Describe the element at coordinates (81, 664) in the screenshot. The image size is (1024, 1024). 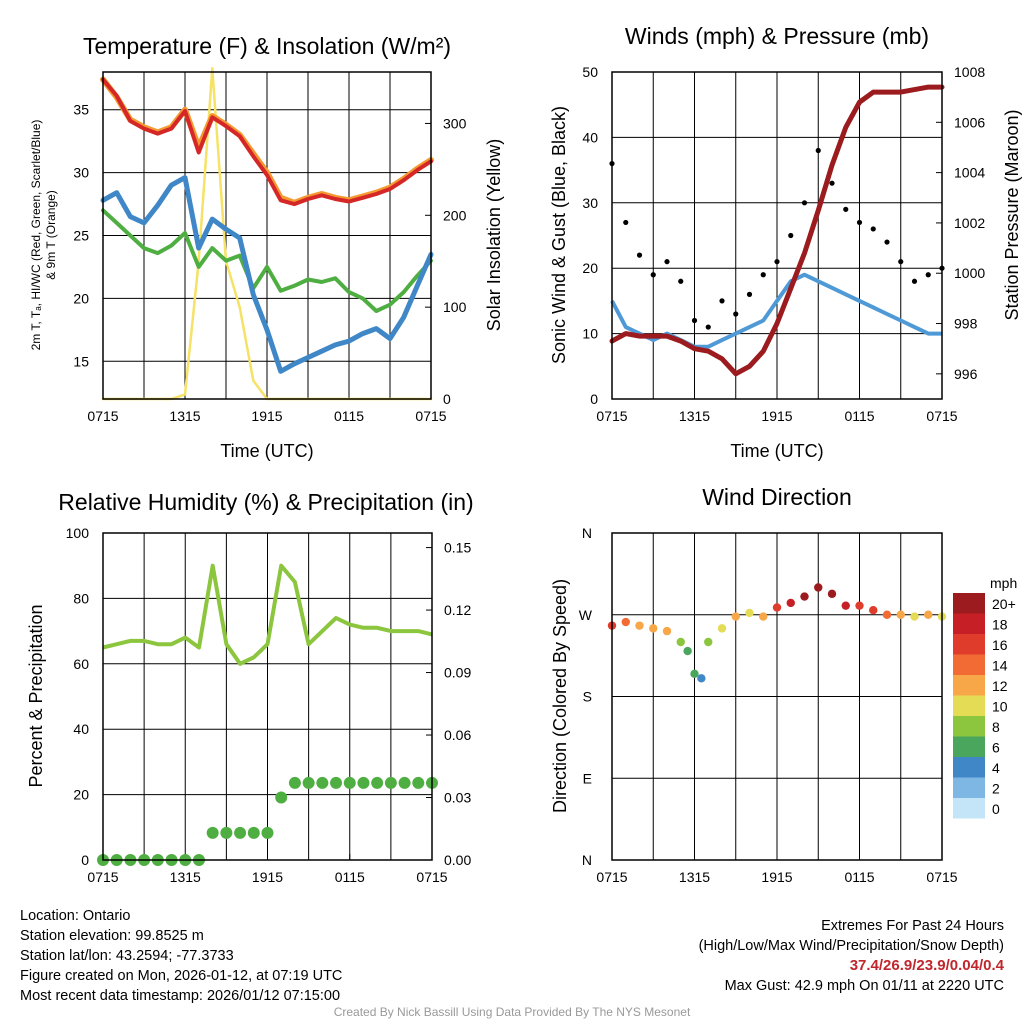
I see `y-tick-label: 60` at that location.